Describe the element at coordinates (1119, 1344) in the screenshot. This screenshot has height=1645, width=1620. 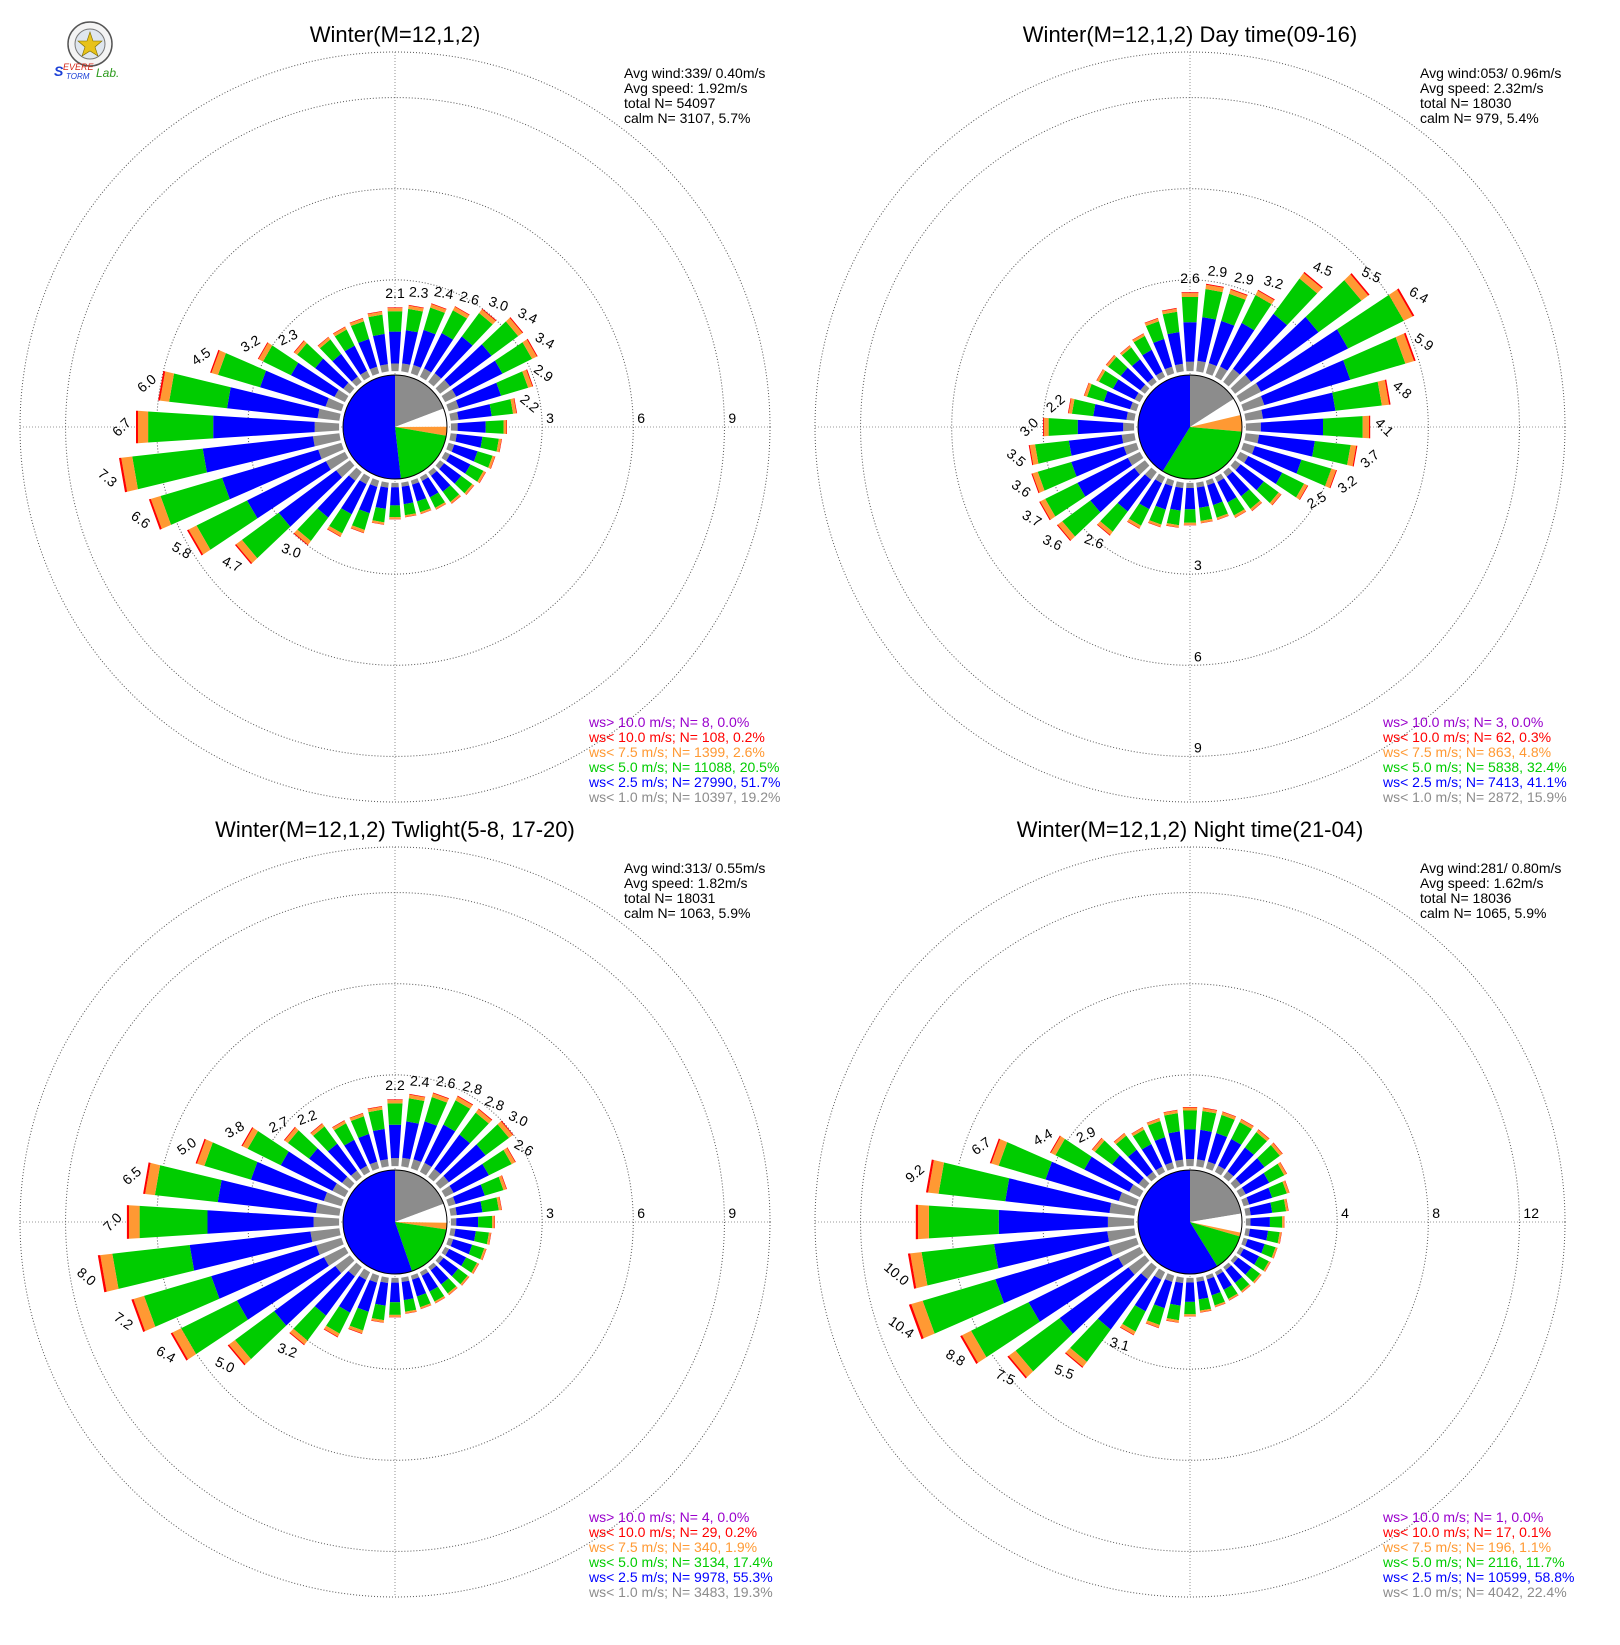
I see `bar-label: 3.1` at that location.